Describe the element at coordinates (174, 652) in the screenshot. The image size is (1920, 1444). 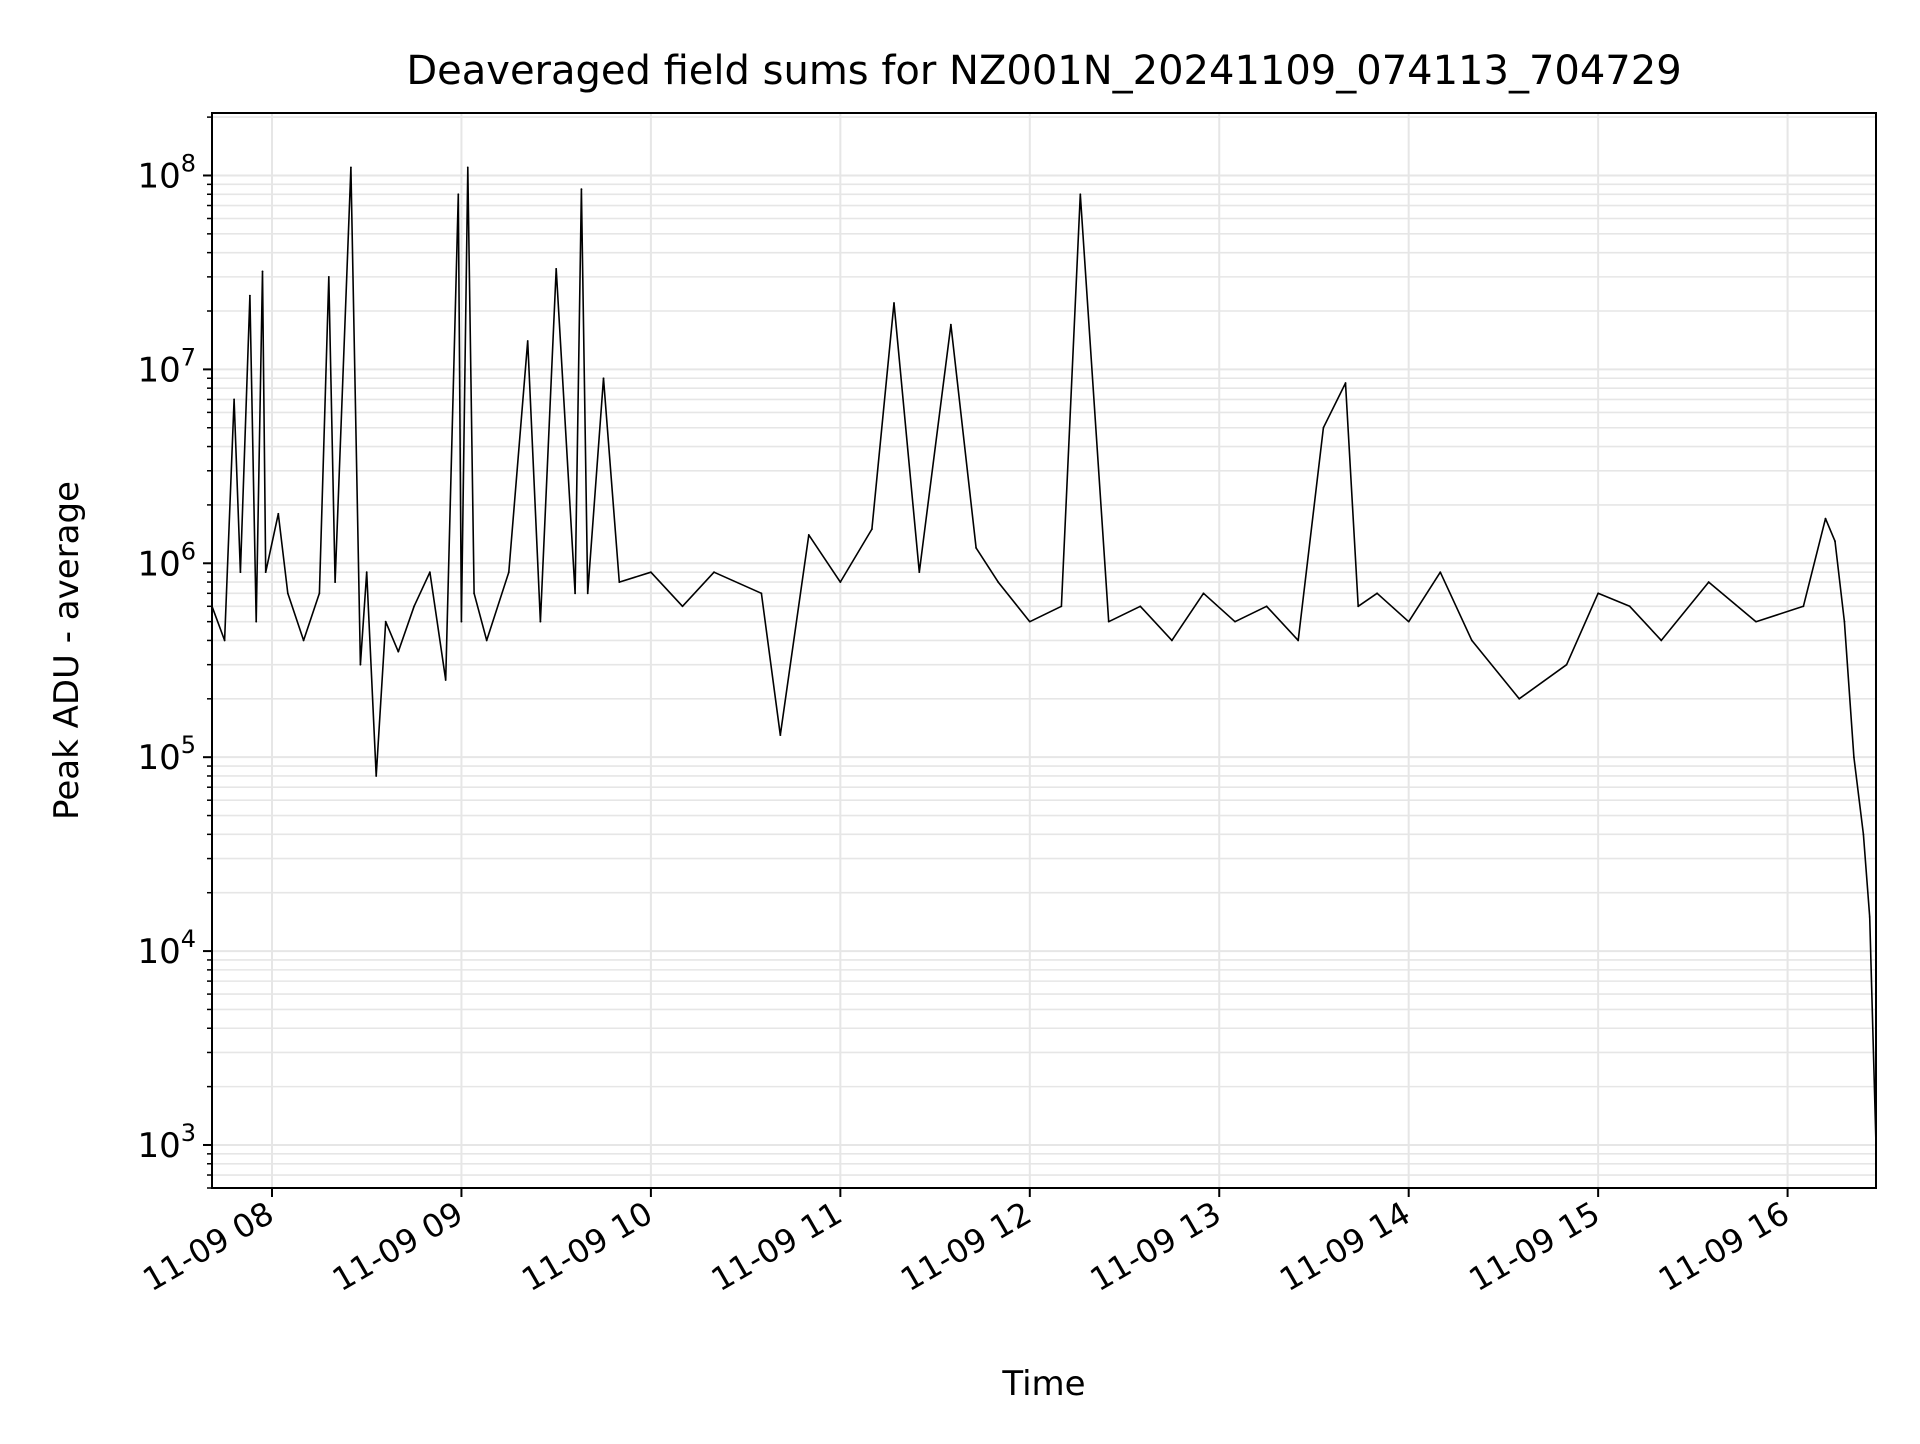
I see `y-axis: 10³ 10⁴ 10⁵ 10⁶ 10⁷ 10⁸` at that location.